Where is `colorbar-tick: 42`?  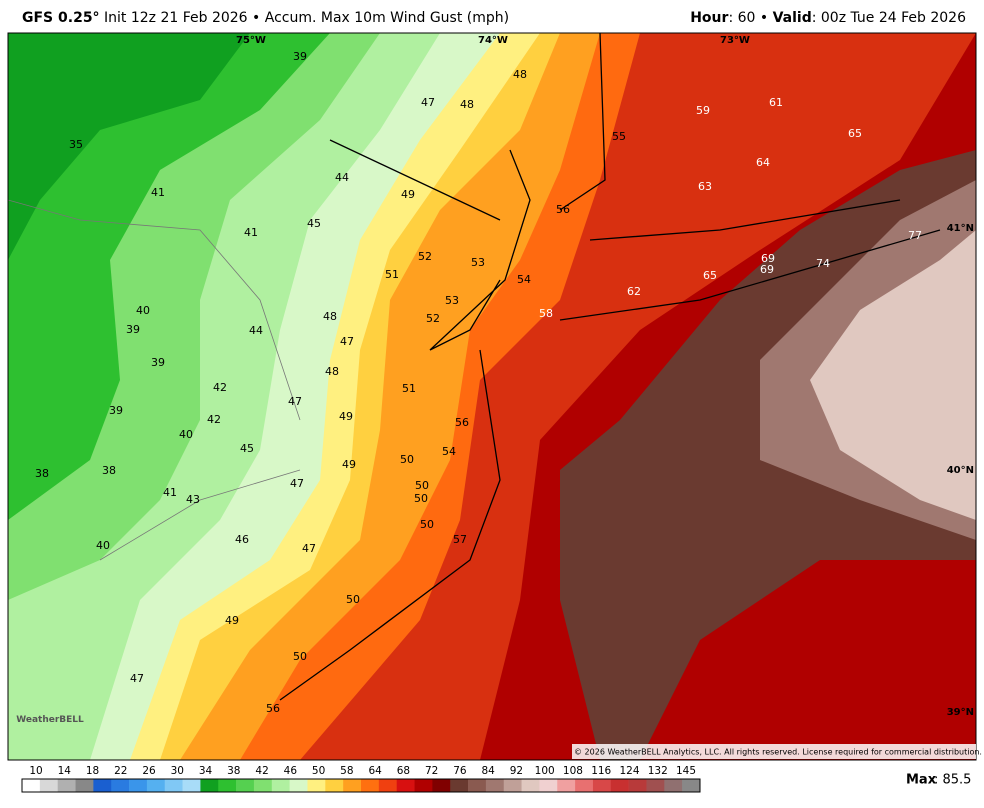
colorbar-tick: 42 is located at coordinates (261, 771).